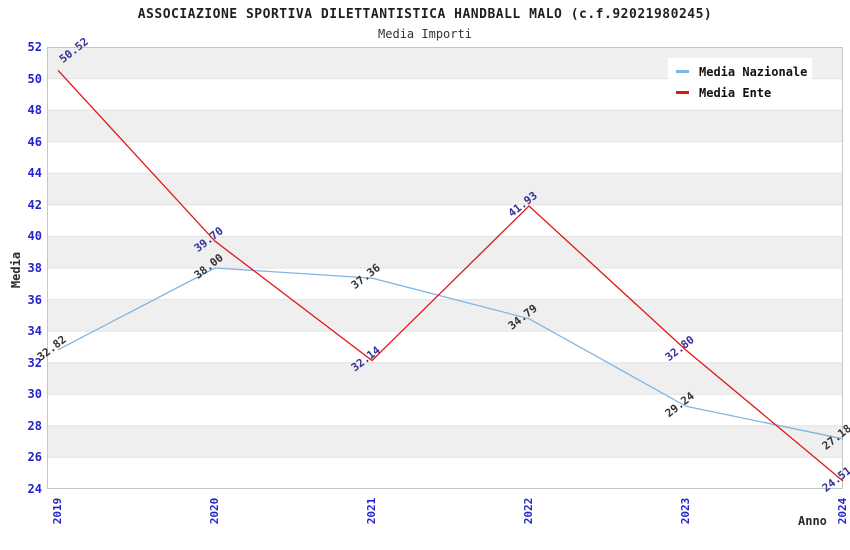 The width and height of the screenshot is (850, 550). I want to click on x-axis-title: Anno, so click(812, 521).